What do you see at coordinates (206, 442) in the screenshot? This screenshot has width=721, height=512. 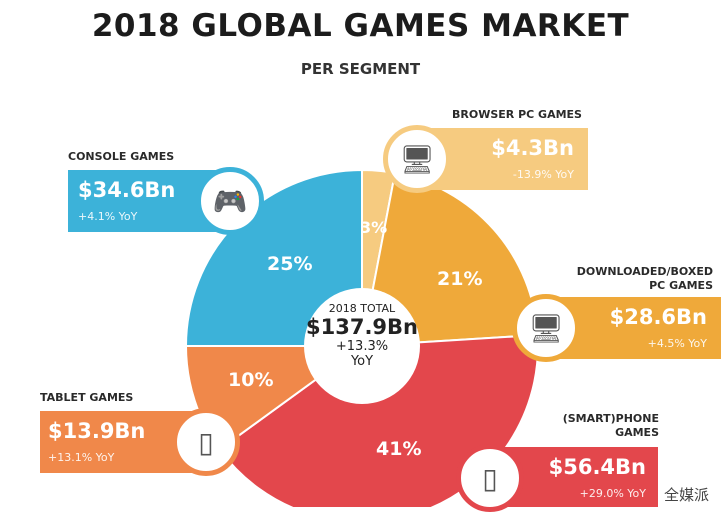 I see `tablet-icon: ▯` at bounding box center [206, 442].